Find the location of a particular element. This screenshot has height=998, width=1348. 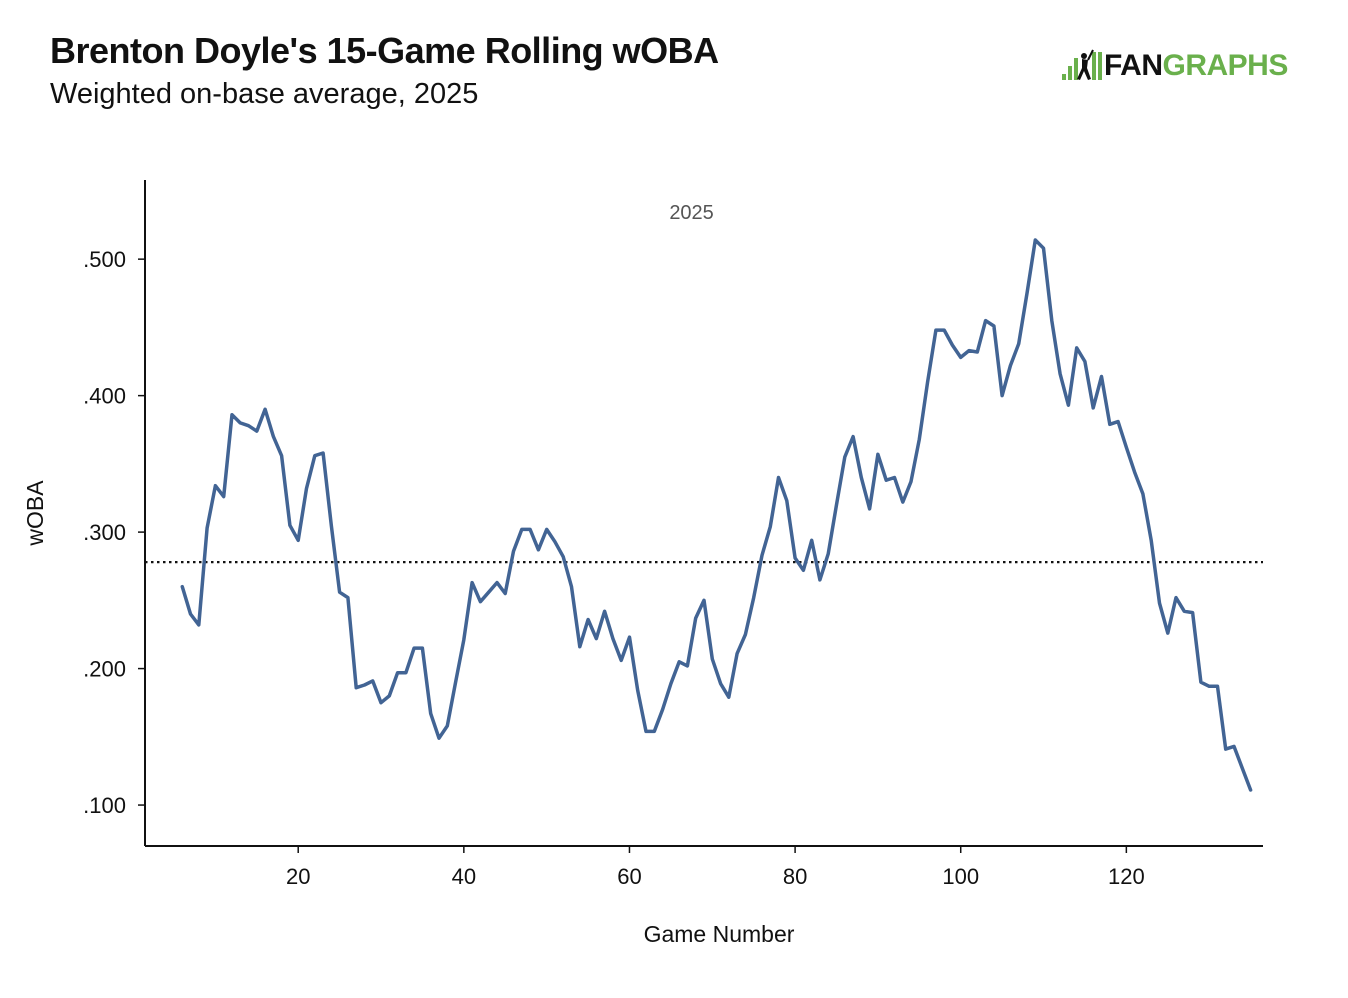

logo-text-fan: FAN is located at coordinates (1133, 65).